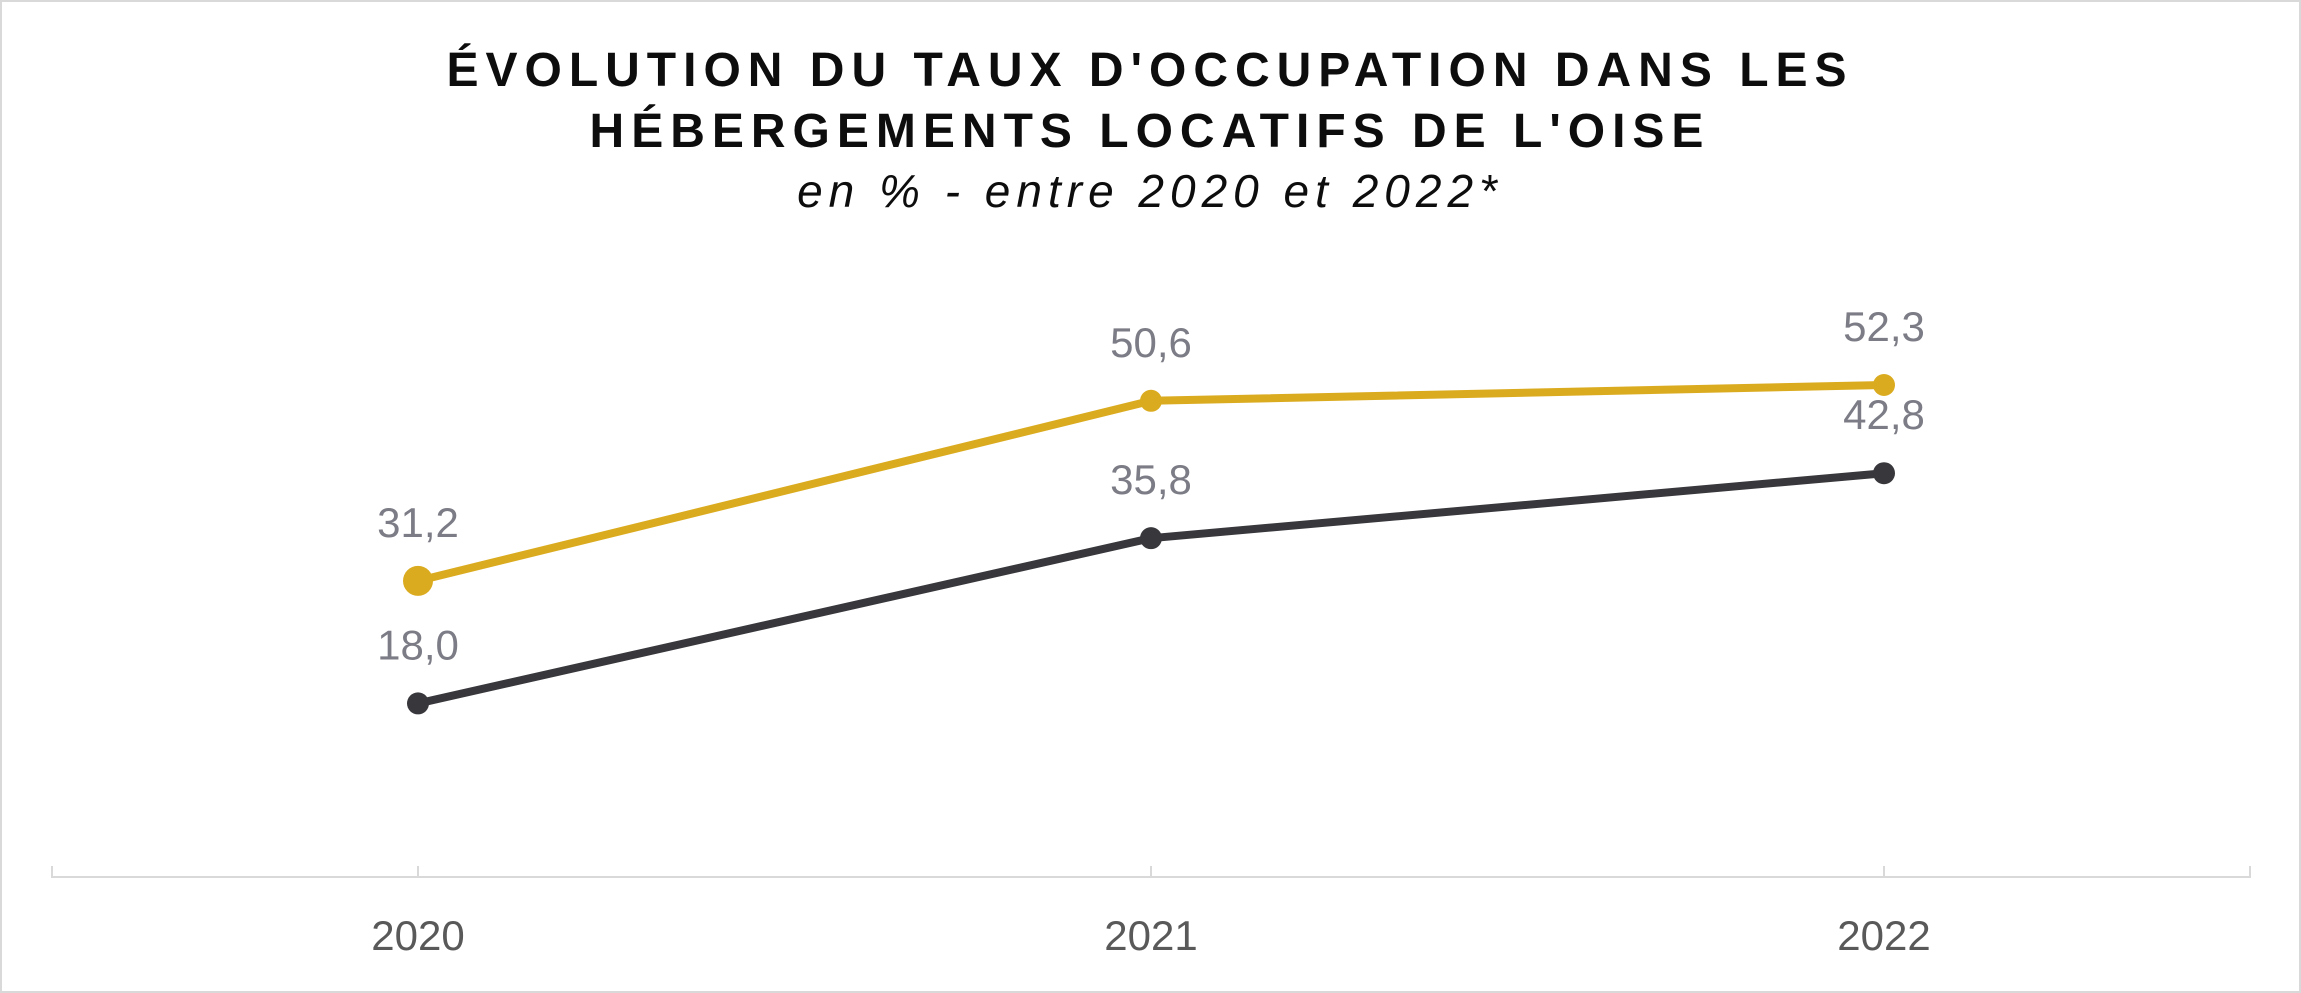  Describe the element at coordinates (1884, 326) in the screenshot. I see `data-label: 52,3` at that location.